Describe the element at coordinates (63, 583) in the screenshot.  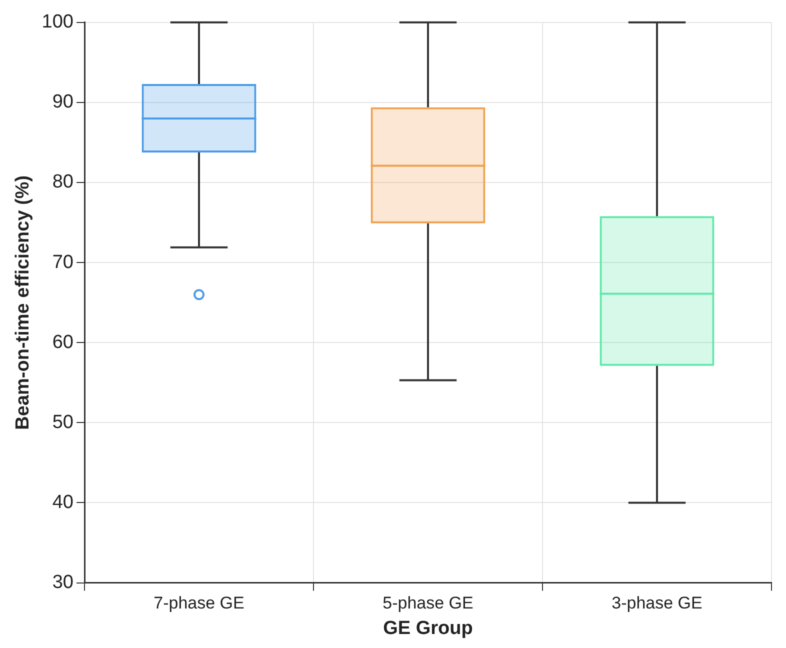
I see `y-tick-label: 30` at that location.